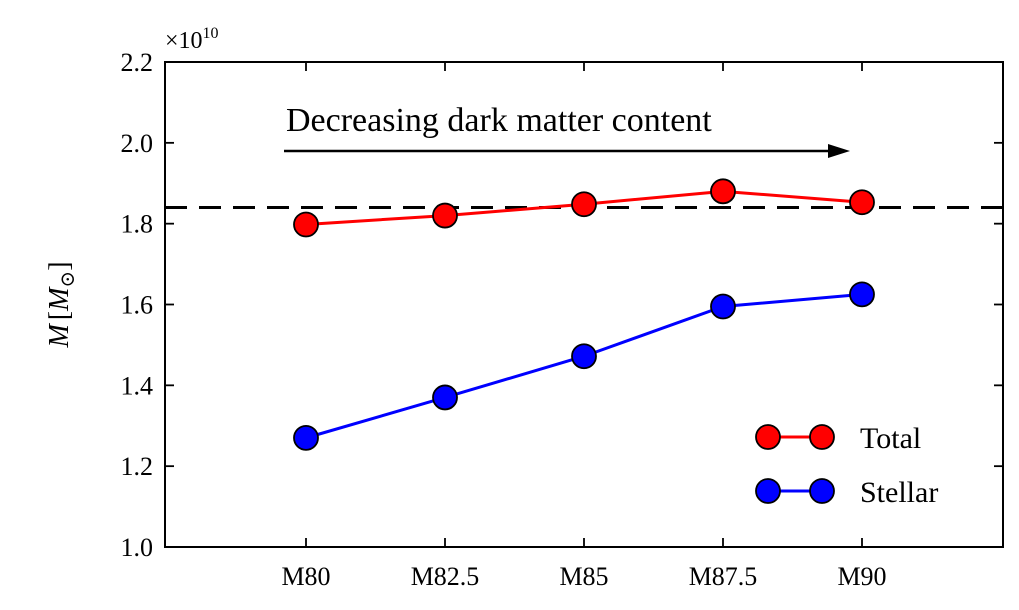 This screenshot has width=1019, height=610. I want to click on annotation-arrow-head, so click(839, 151).